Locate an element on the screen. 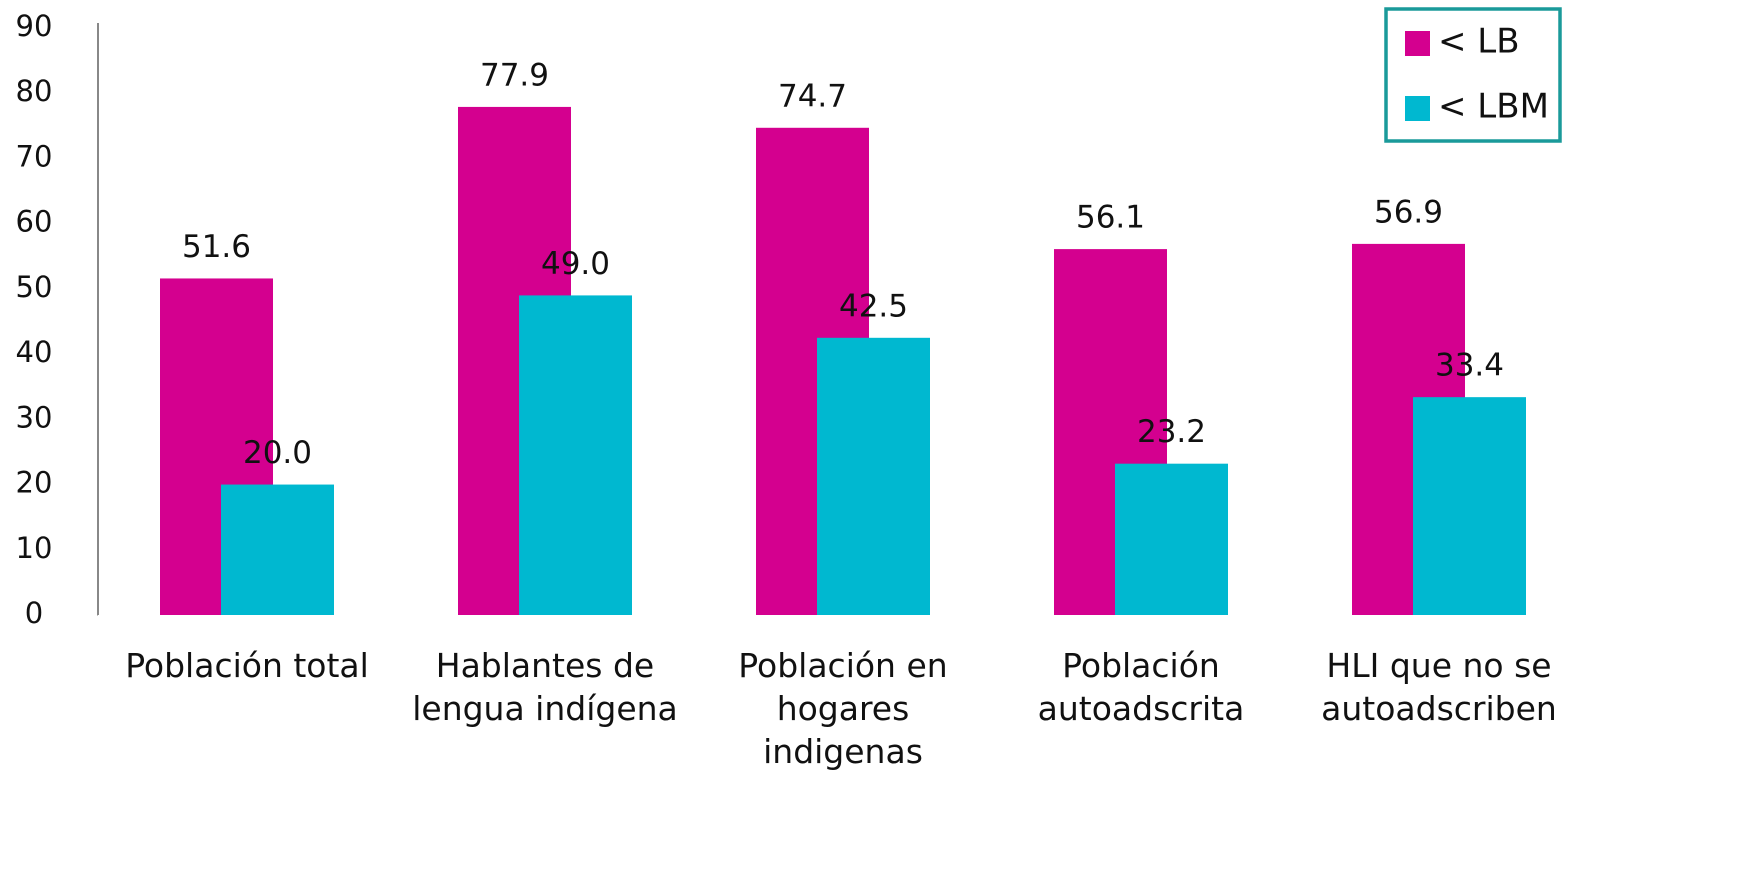 This screenshot has width=1752, height=893. x-tick-label: Población total is located at coordinates (247, 665).